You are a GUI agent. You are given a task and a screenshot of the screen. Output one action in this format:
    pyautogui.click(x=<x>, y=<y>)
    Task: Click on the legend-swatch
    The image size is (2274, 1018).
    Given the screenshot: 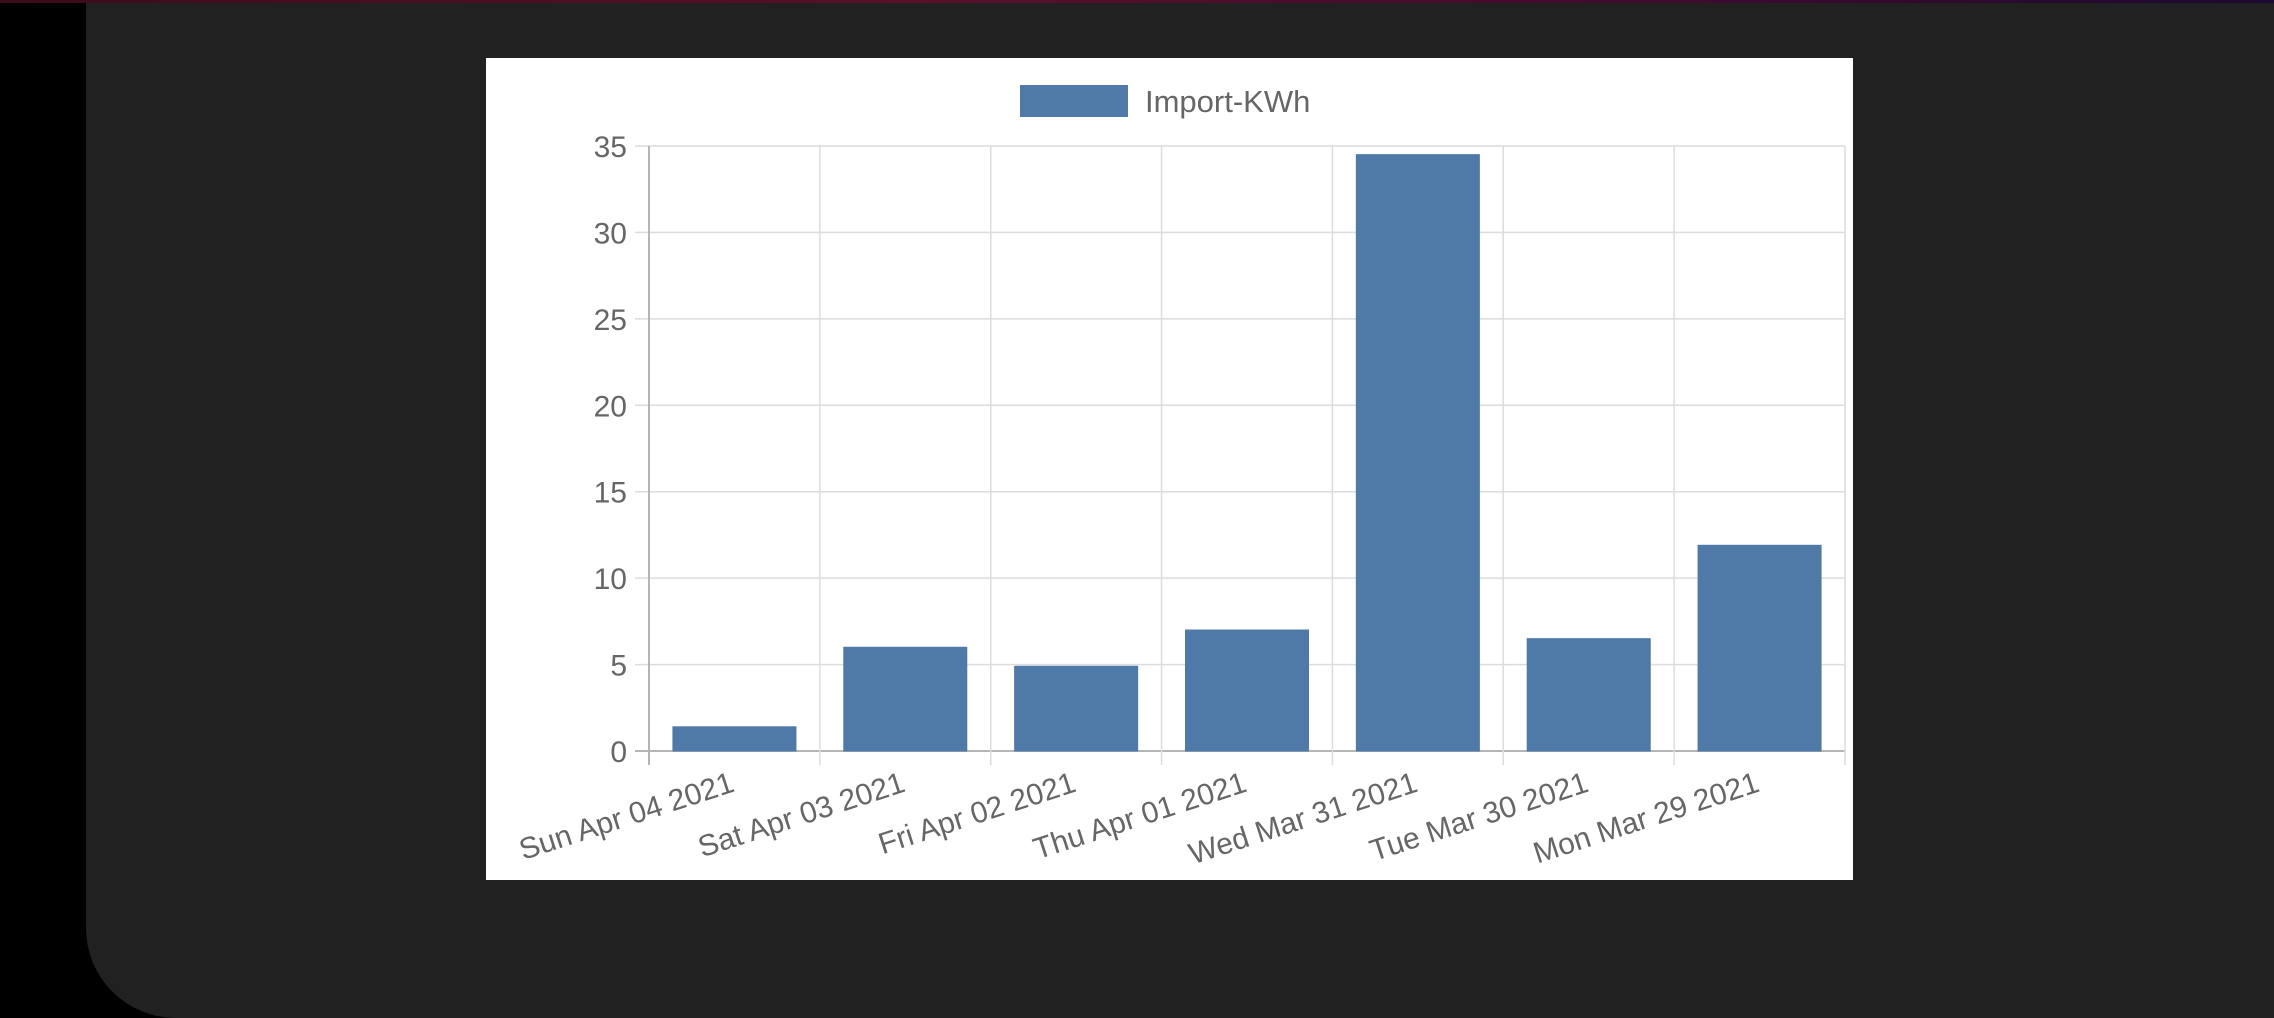 What is the action you would take?
    pyautogui.click(x=1074, y=101)
    